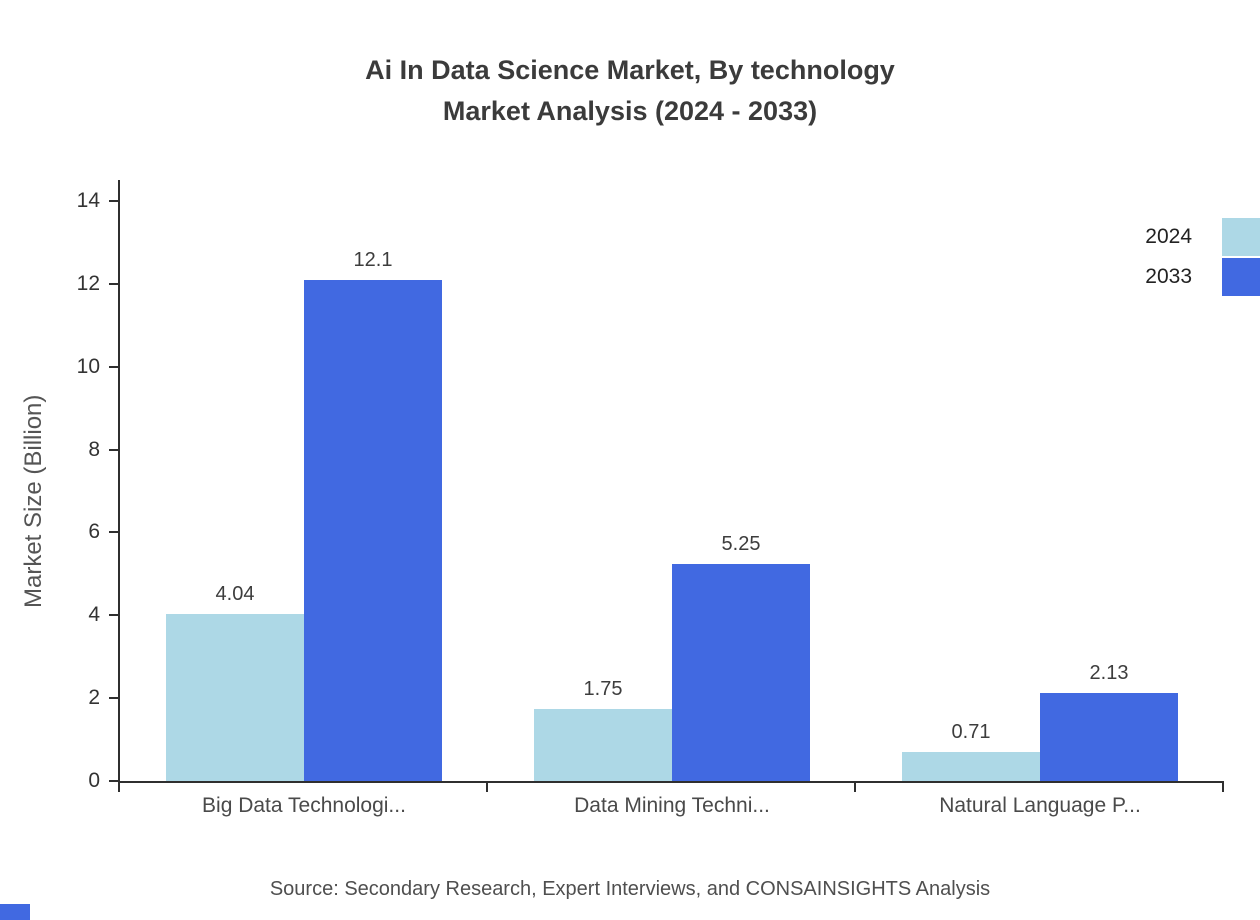 The width and height of the screenshot is (1260, 920). I want to click on y-tick-label: 2, so click(94, 698).